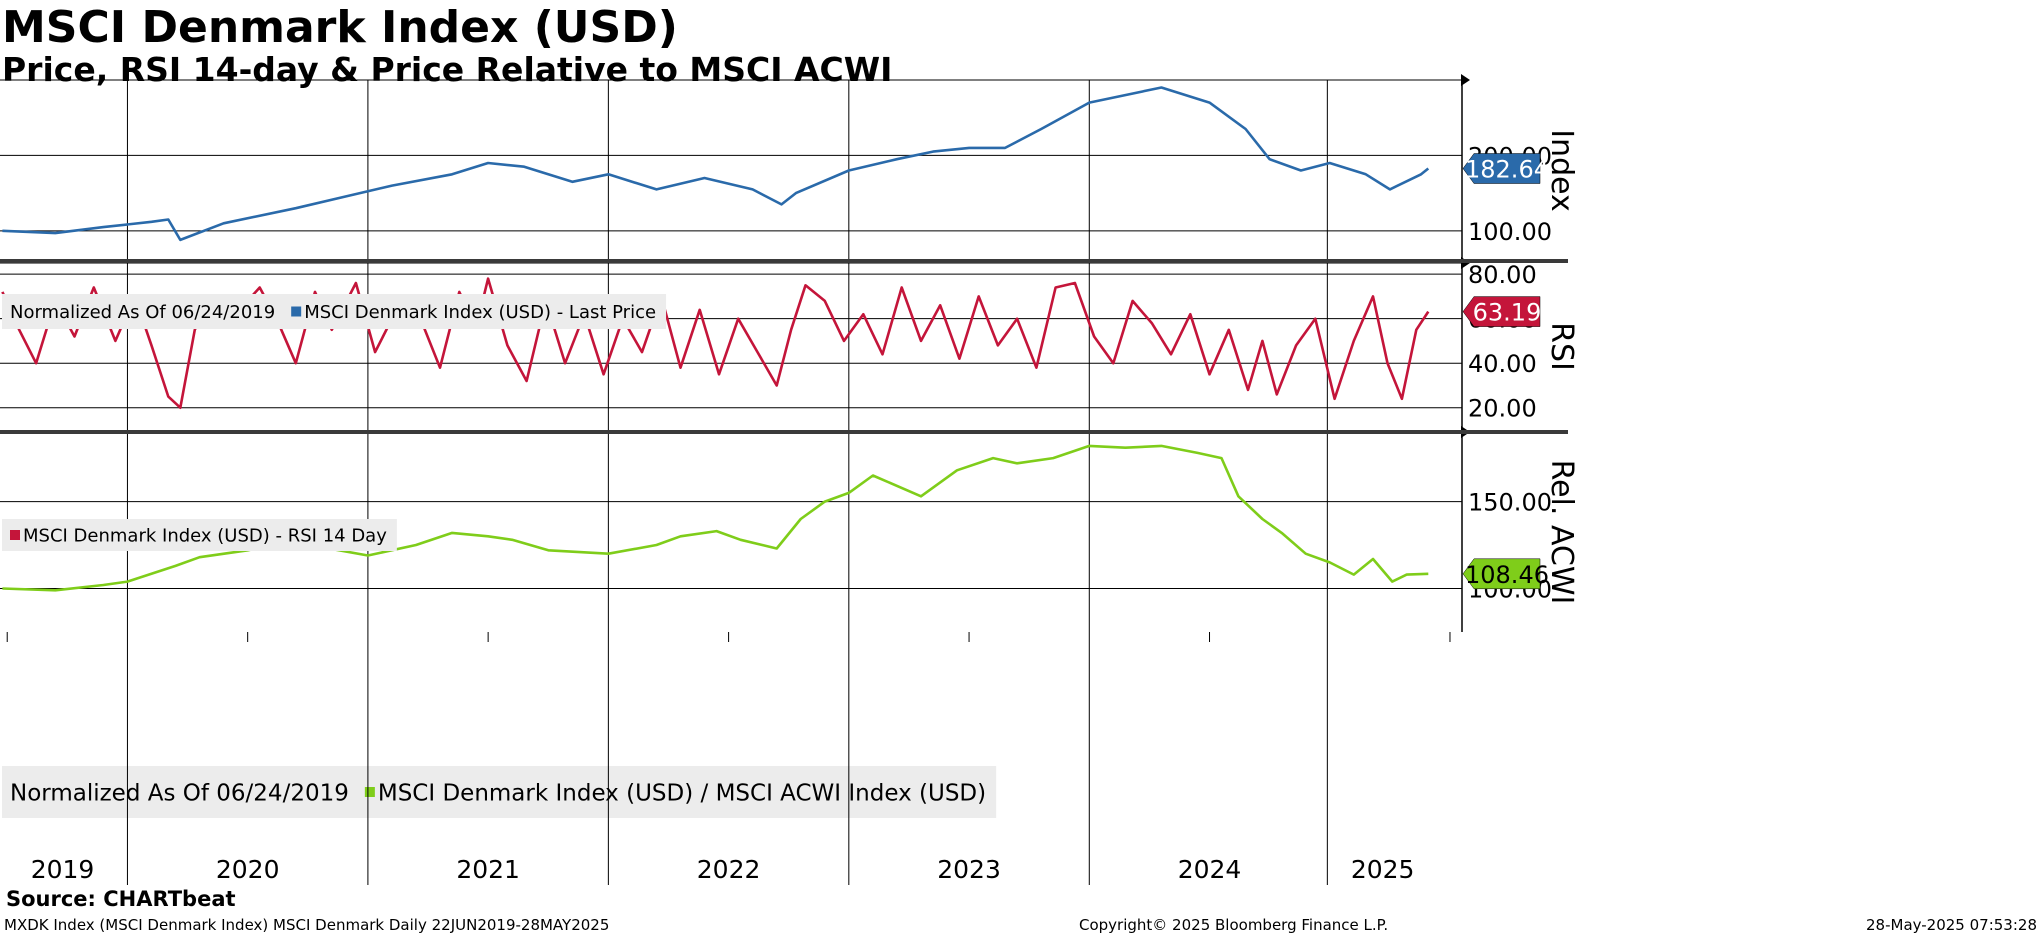 The image size is (2041, 936). I want to click on x-axis-year-label-1: 2020, so click(248, 869).